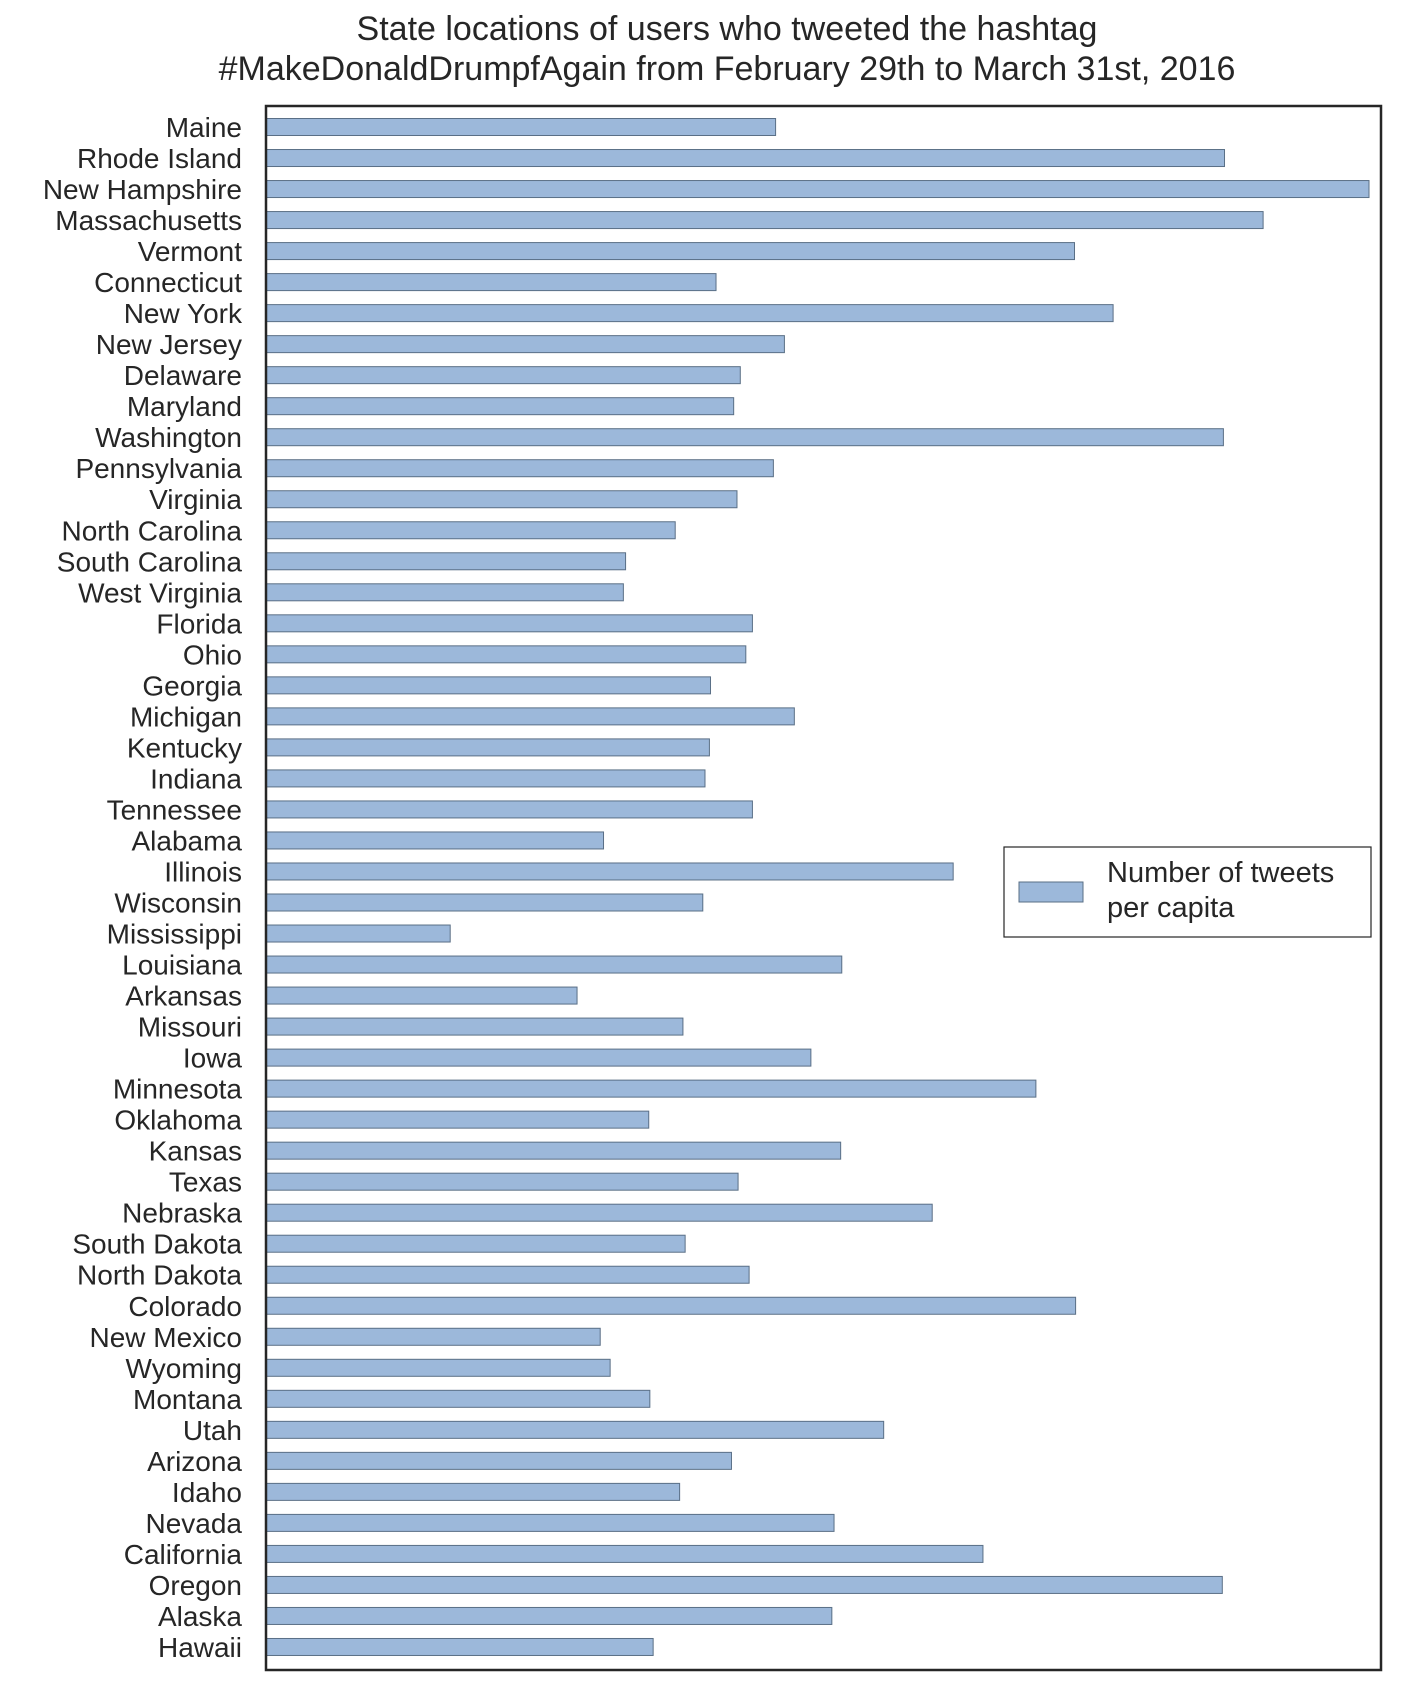 Image resolution: width=1404 pixels, height=1683 pixels. I want to click on y-tick-label-south-dakota: South Dakota, so click(157, 1244).